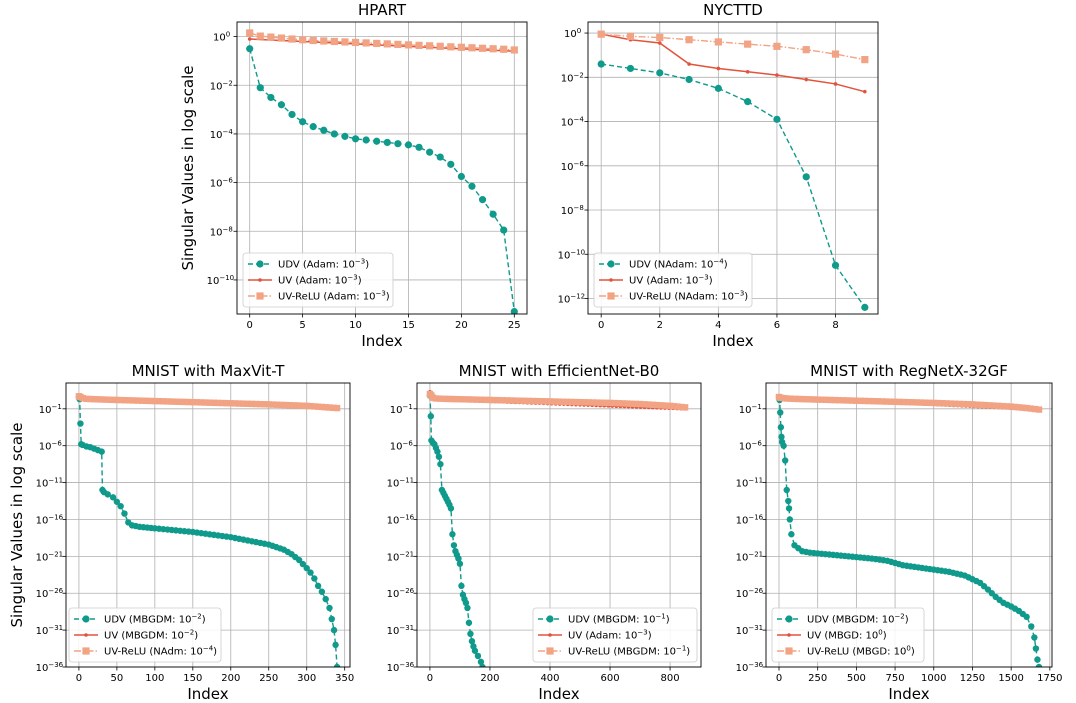 This screenshot has height=703, width=1076. Describe the element at coordinates (856, 678) in the screenshot. I see `x-tick-label: 500` at that location.